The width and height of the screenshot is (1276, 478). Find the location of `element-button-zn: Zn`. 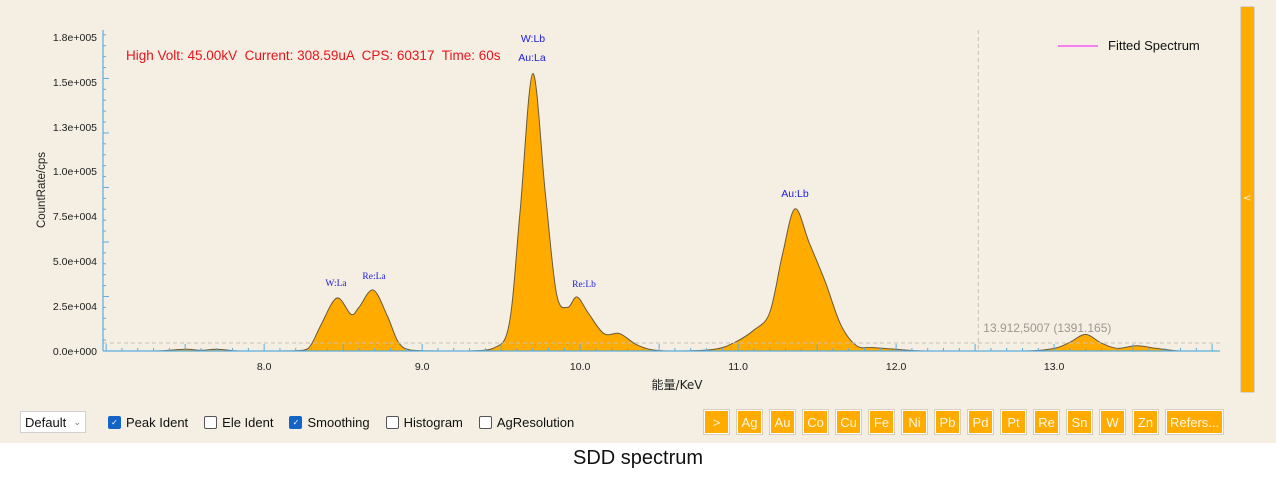

element-button-zn: Zn is located at coordinates (1145, 422).